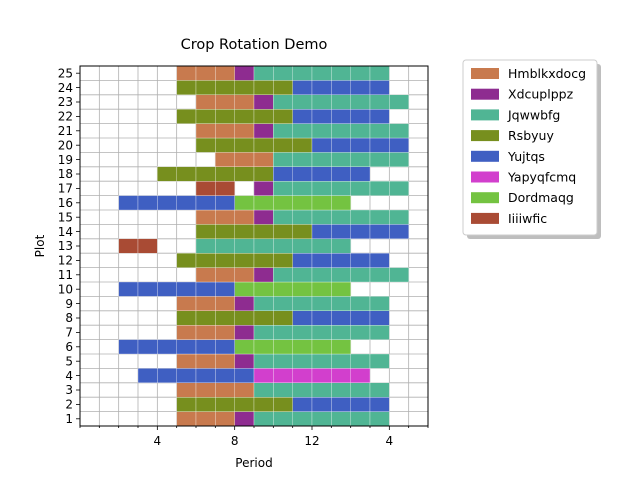 Image resolution: width=640 pixels, height=480 pixels. Describe the element at coordinates (485, 218) in the screenshot. I see `legend-swatch-iiiiwfic` at that location.